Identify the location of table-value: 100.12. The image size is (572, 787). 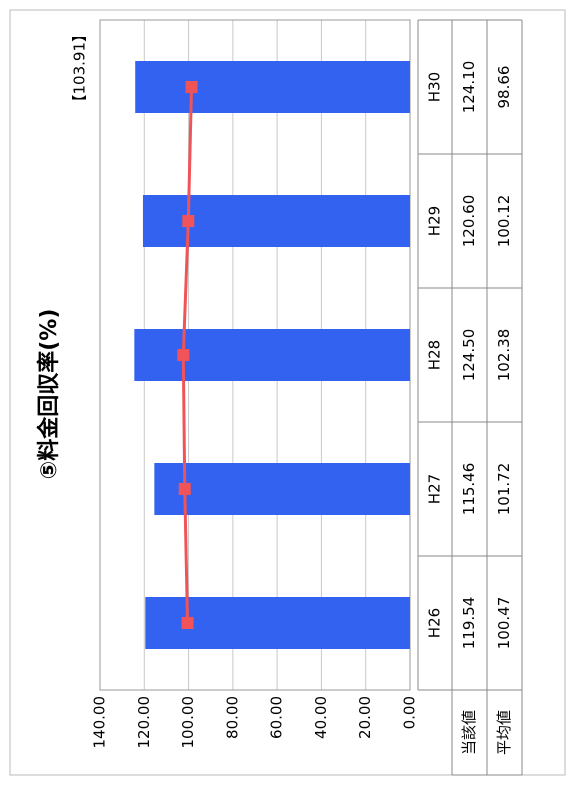
(504, 221).